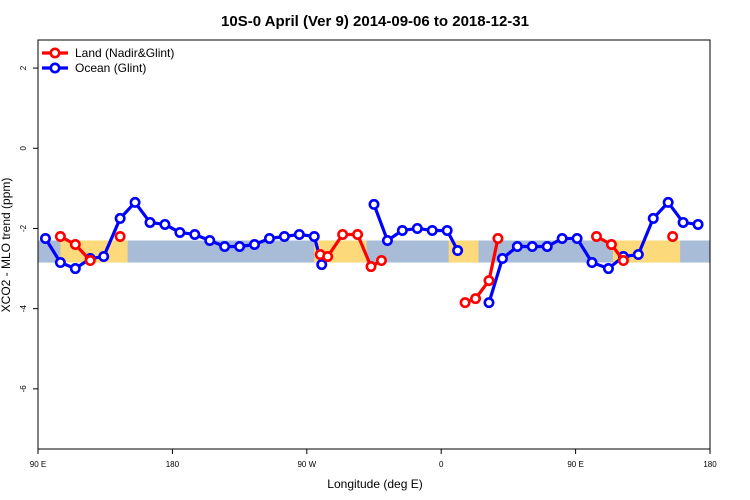  I want to click on x-tick-label: 0, so click(441, 464).